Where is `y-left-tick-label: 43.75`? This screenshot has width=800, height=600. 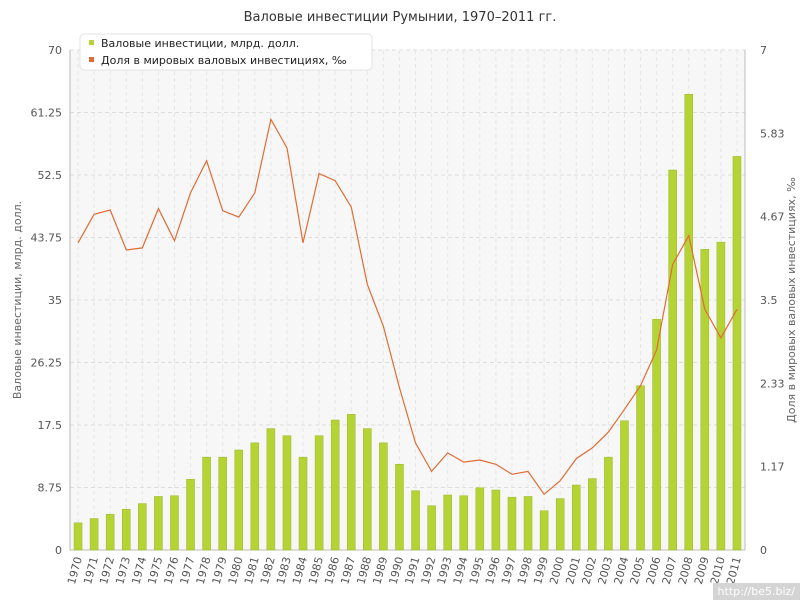
y-left-tick-label: 43.75 is located at coordinates (47, 238).